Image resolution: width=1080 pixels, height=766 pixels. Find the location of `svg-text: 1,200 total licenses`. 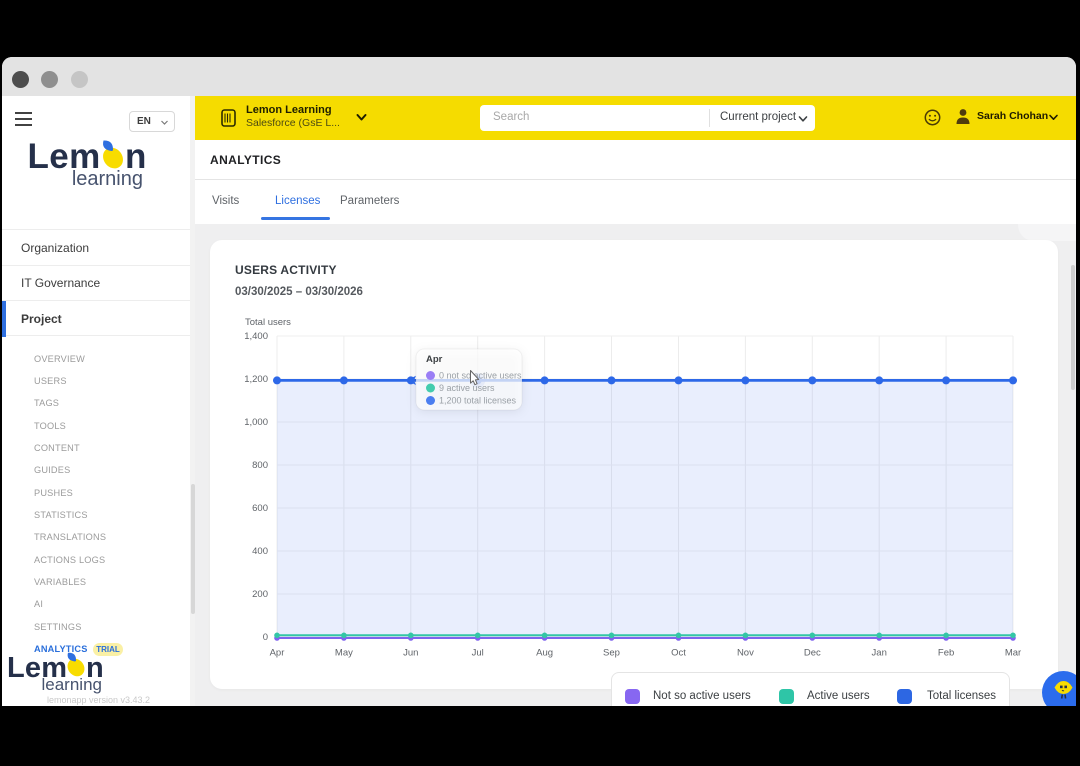

svg-text: 1,200 total licenses is located at coordinates (478, 401).